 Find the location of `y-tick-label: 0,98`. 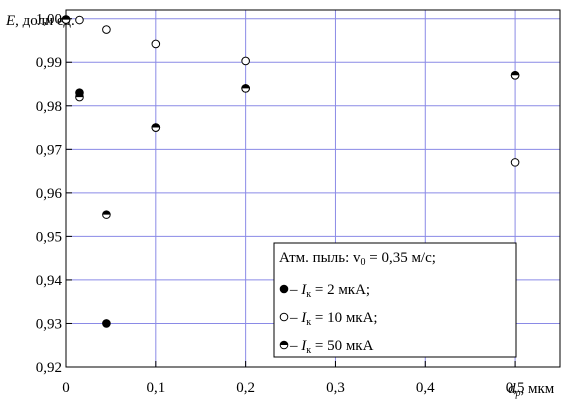

y-tick-label: 0,98 is located at coordinates (49, 107).